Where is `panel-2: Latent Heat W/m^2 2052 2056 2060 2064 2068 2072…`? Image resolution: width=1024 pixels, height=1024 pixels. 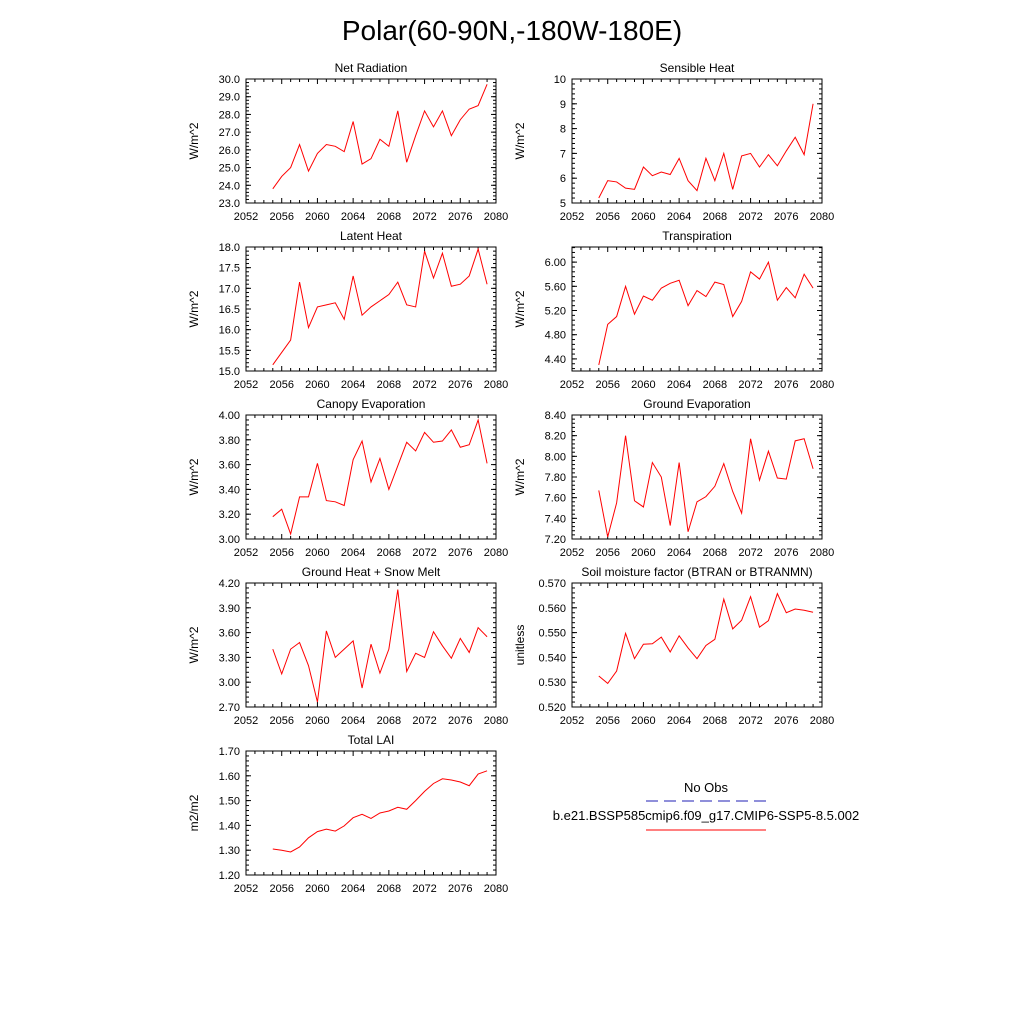 panel-2: Latent Heat W/m^2 2052 2056 2060 2064 2068 2072… is located at coordinates (347, 310).